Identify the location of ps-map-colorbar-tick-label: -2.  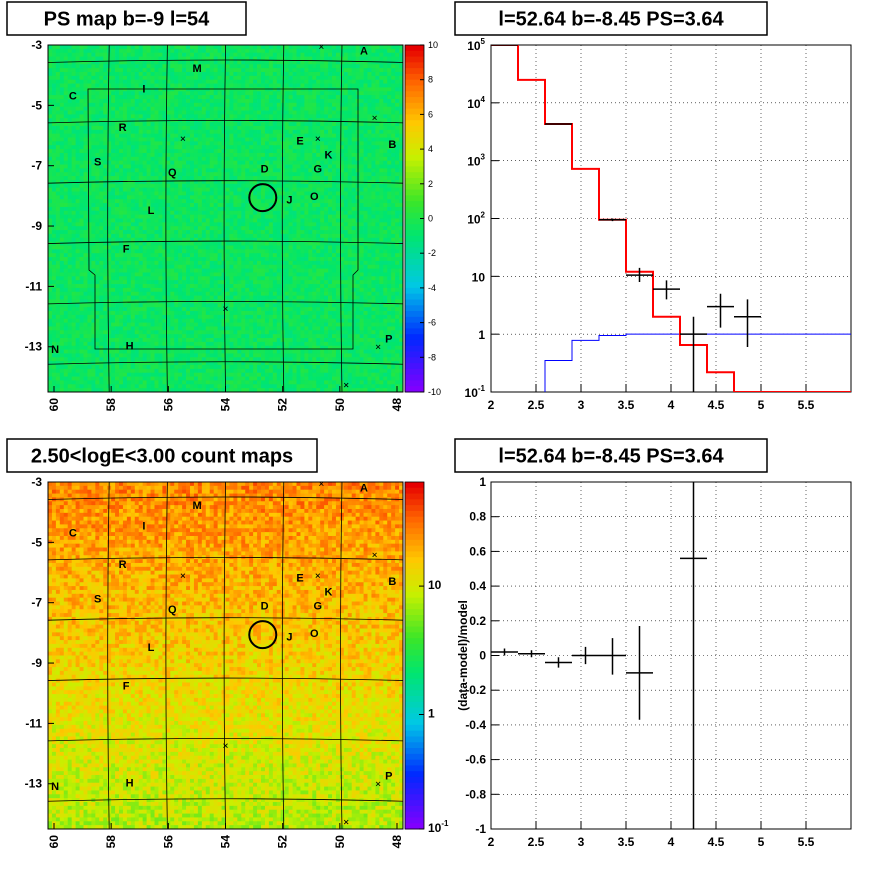
(432, 253).